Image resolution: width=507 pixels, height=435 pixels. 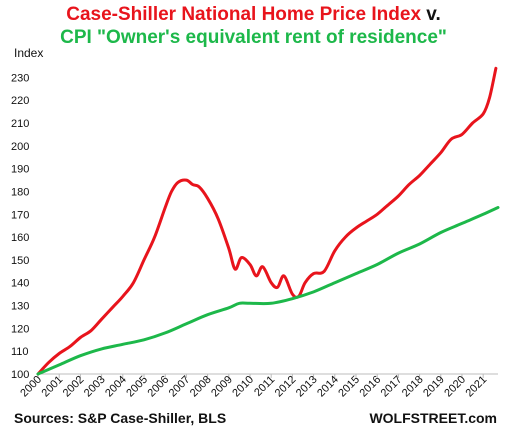 What do you see at coordinates (20, 284) in the screenshot?
I see `y-tick-label: 140` at bounding box center [20, 284].